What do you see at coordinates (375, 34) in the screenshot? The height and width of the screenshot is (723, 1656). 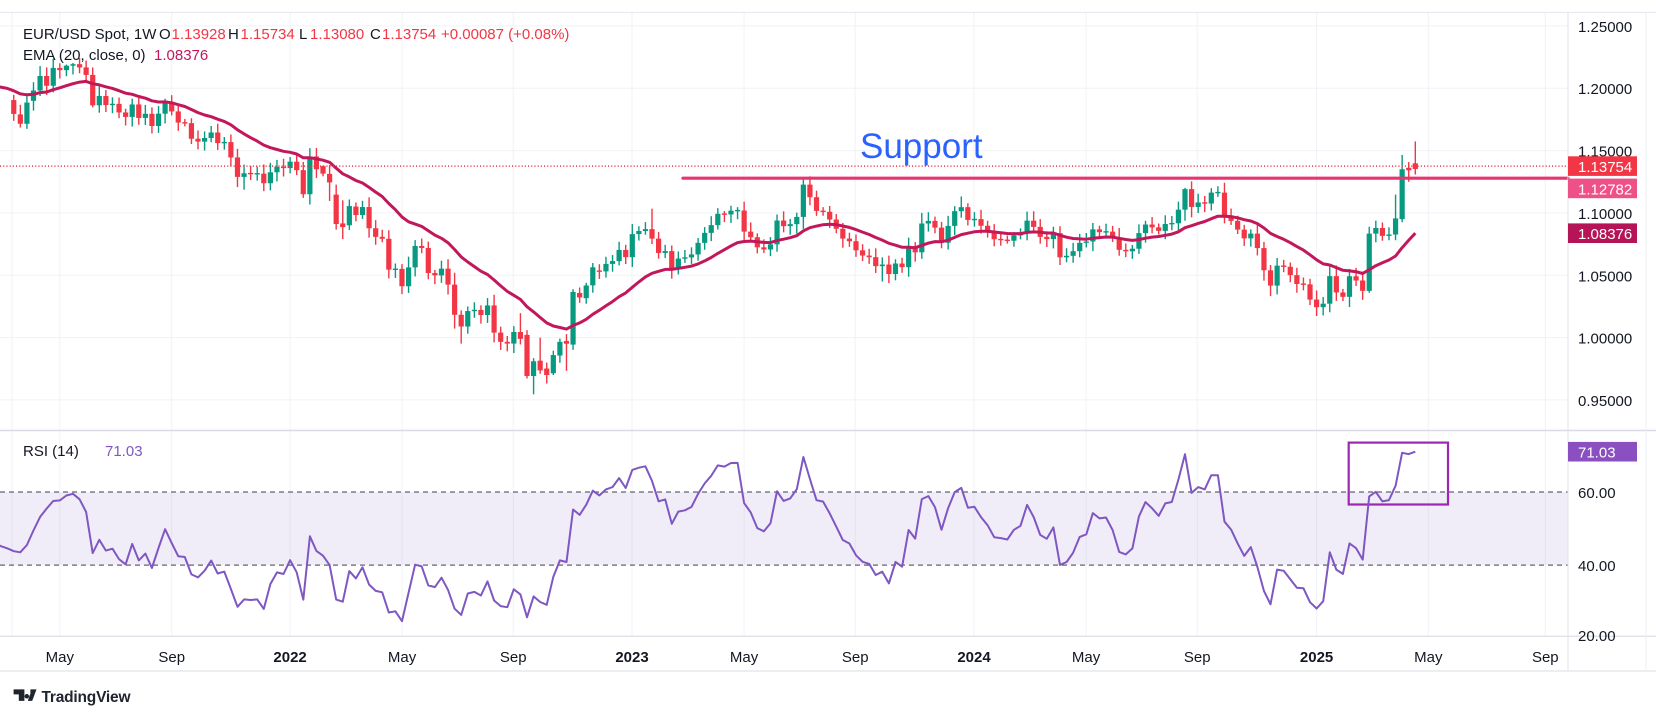 I see `svg-text: C` at bounding box center [375, 34].